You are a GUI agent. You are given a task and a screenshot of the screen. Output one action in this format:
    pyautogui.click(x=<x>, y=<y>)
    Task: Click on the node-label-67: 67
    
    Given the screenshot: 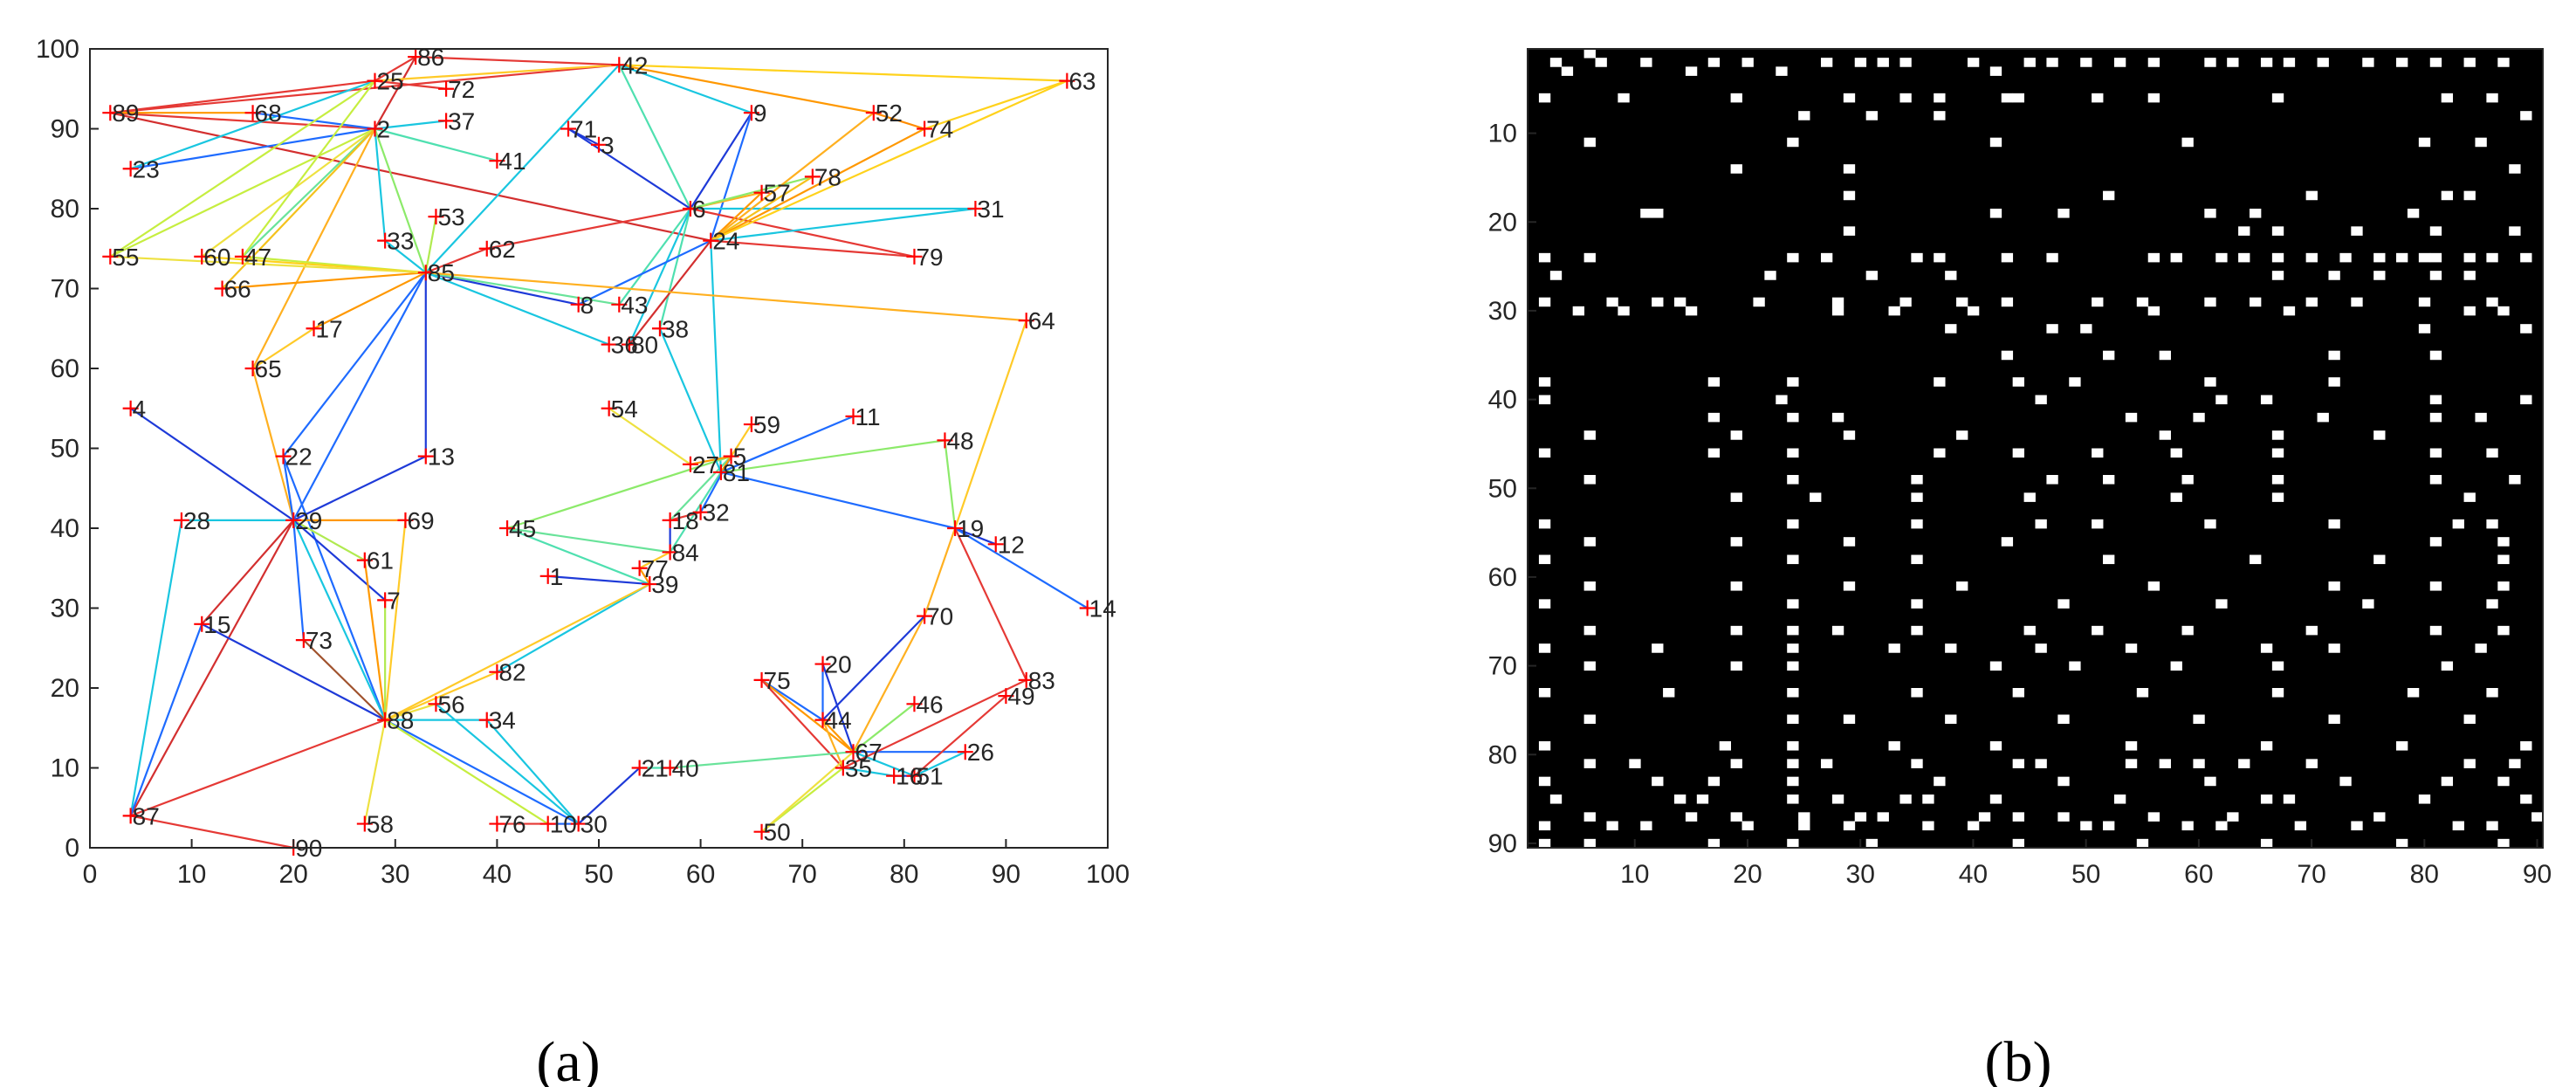 What is the action you would take?
    pyautogui.click(x=869, y=752)
    